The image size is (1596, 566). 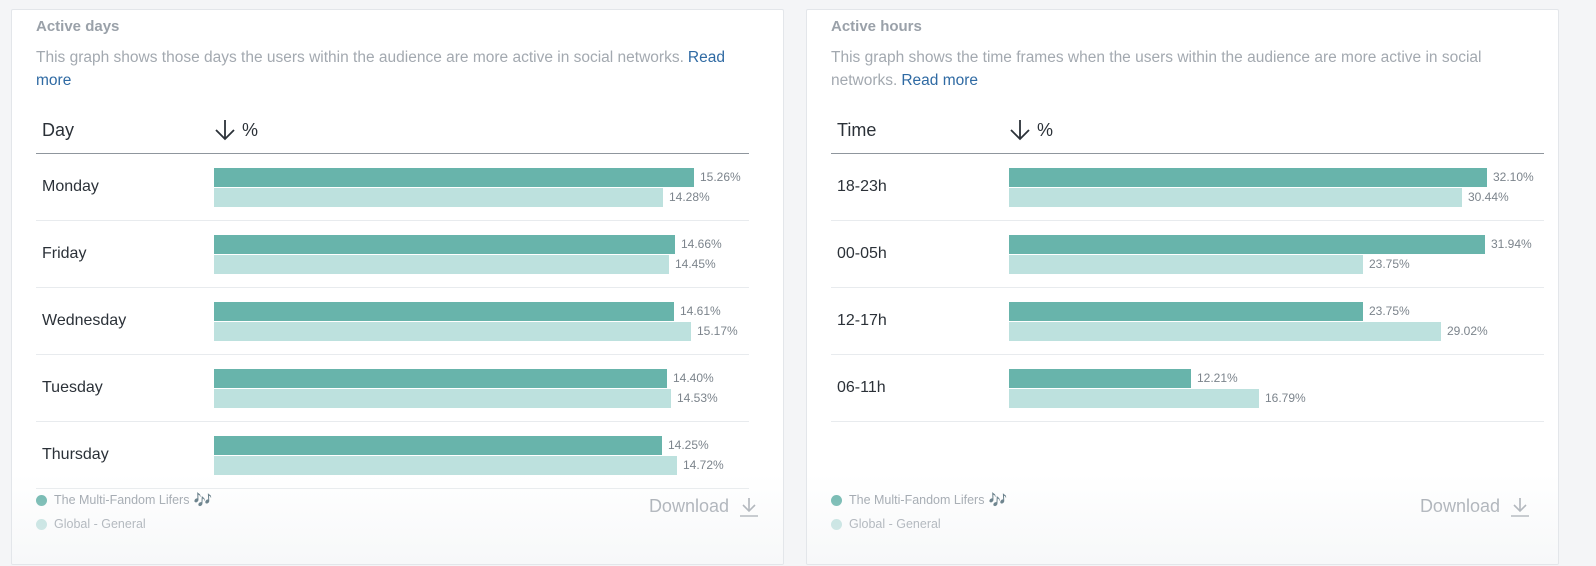 What do you see at coordinates (862, 320) in the screenshot?
I see `row-label: 12-17h` at bounding box center [862, 320].